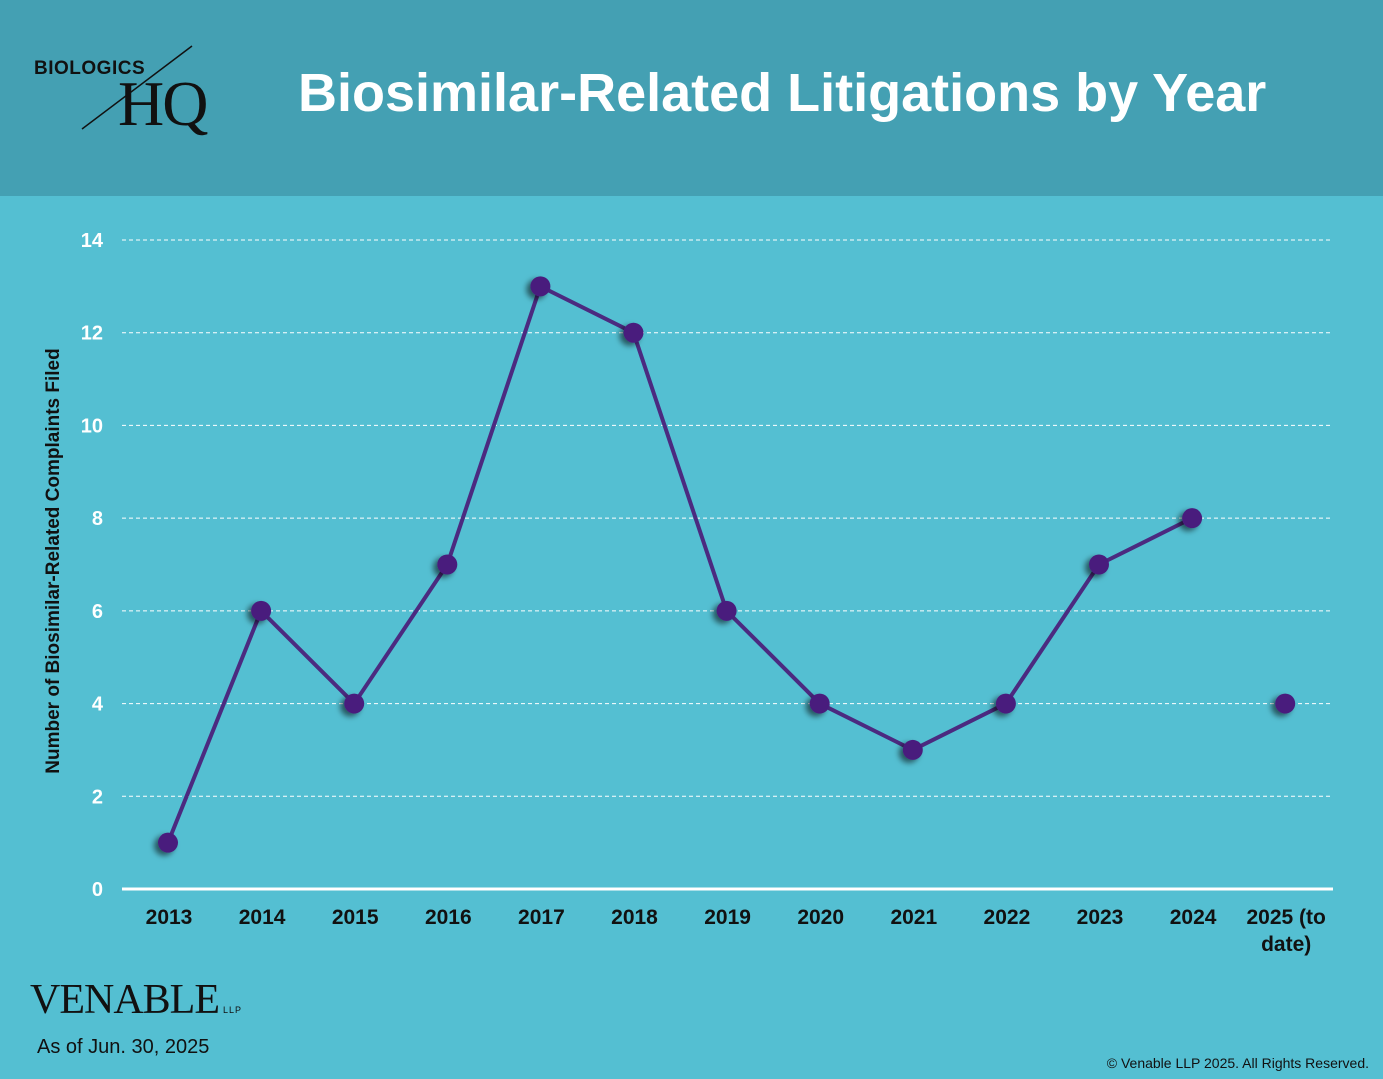  I want to click on x-tick-label: 2017, so click(541, 917).